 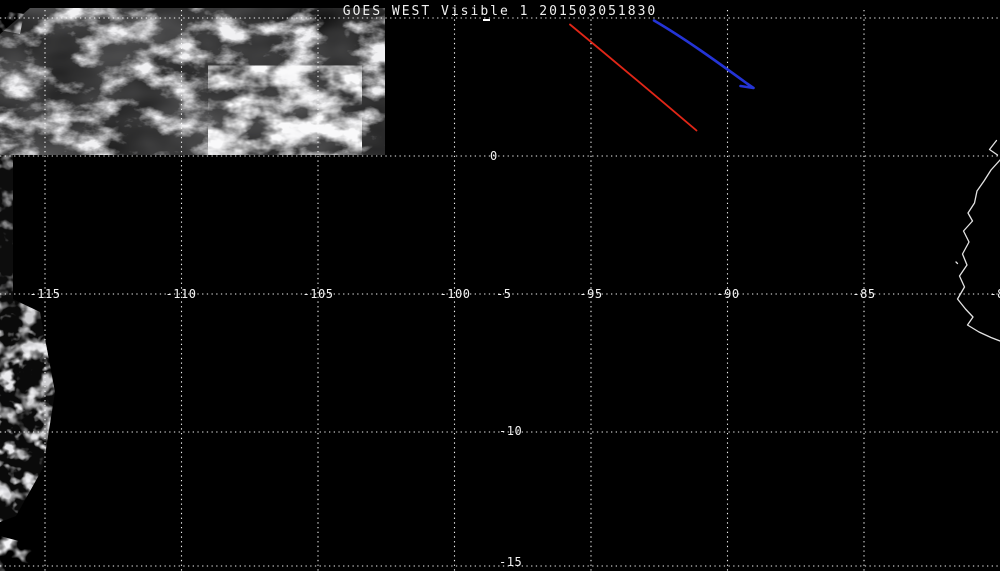 What do you see at coordinates (504, 294) in the screenshot?
I see `lat-label--5: -5` at bounding box center [504, 294].